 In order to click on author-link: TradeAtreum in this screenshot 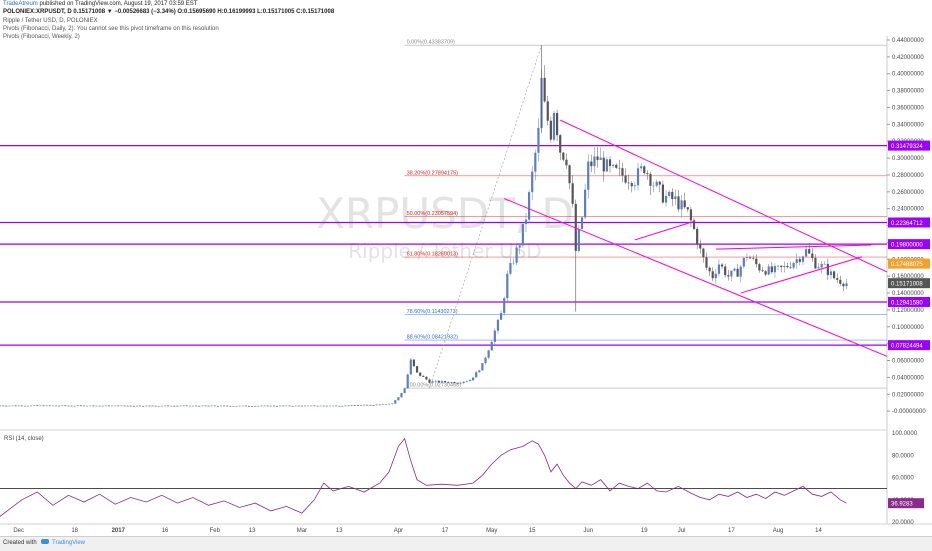, I will do `click(20, 4)`.